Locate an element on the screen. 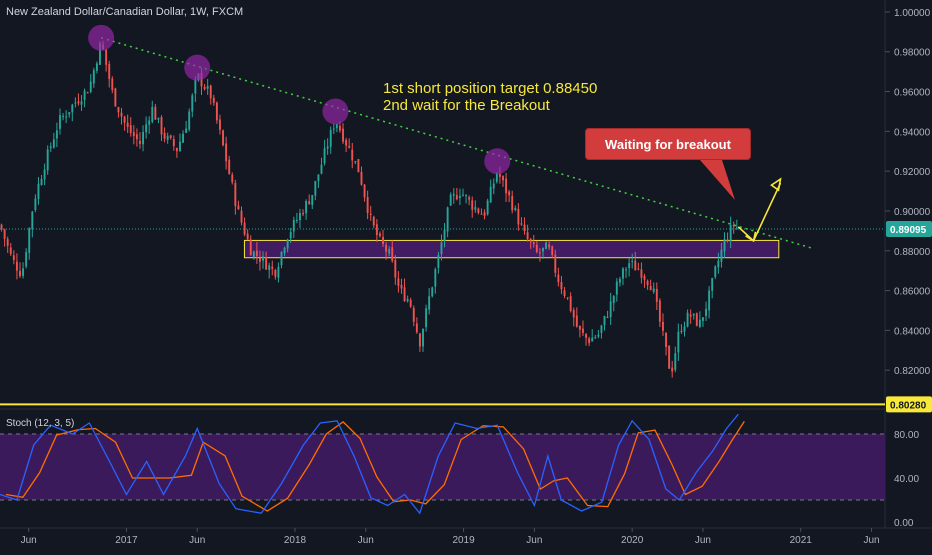 The width and height of the screenshot is (932, 555). time-tick-label-6: Jun is located at coordinates (534, 540).